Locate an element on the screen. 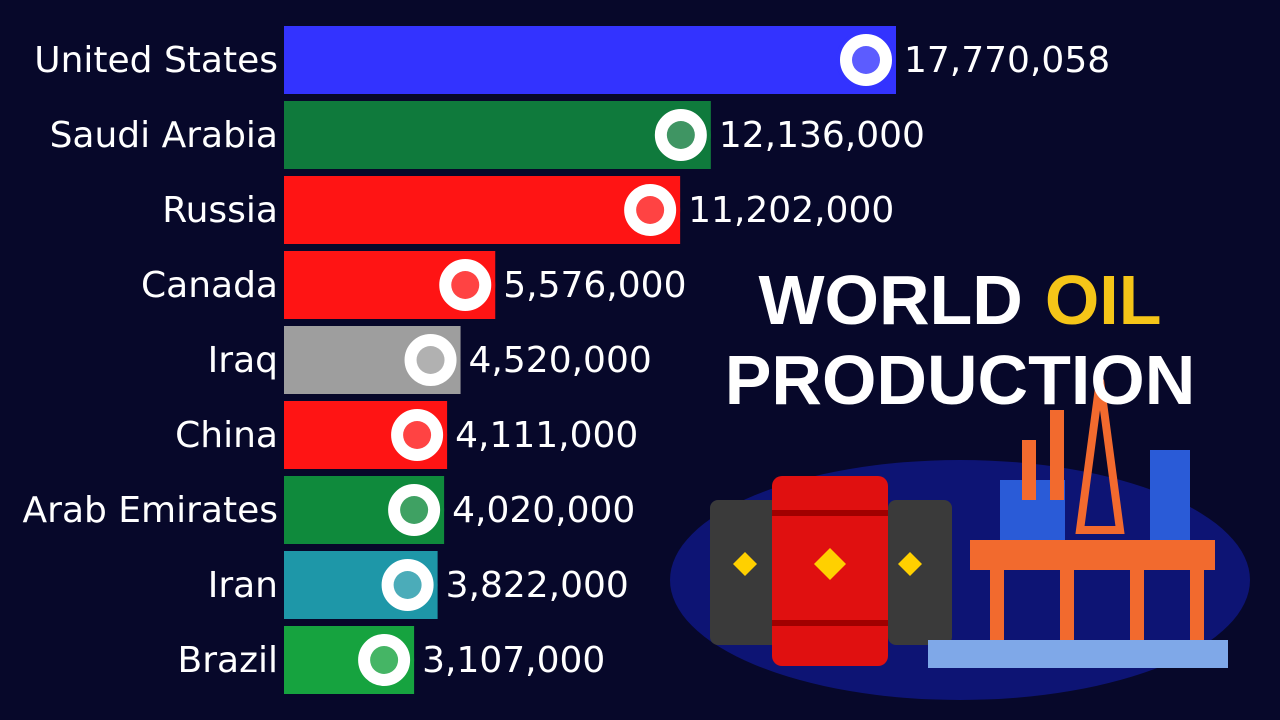 Image resolution: width=1280 pixels, height=720 pixels. water is located at coordinates (1078, 654).